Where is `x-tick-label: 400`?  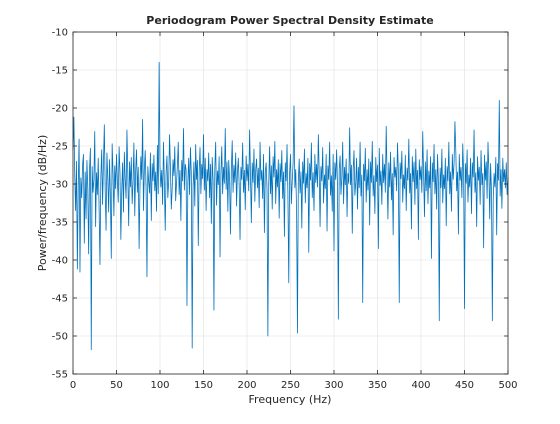
x-tick-label: 400 is located at coordinates (420, 385).